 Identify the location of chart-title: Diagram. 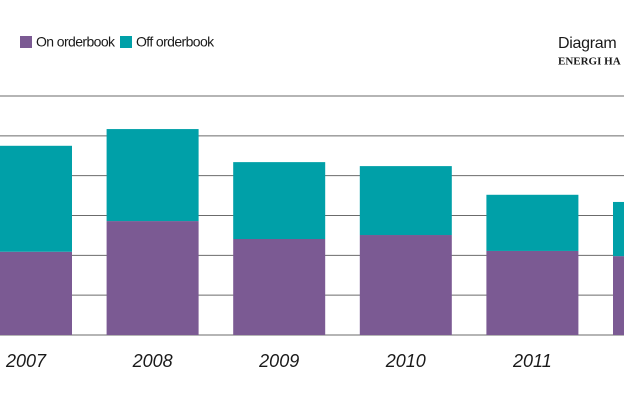
(587, 43).